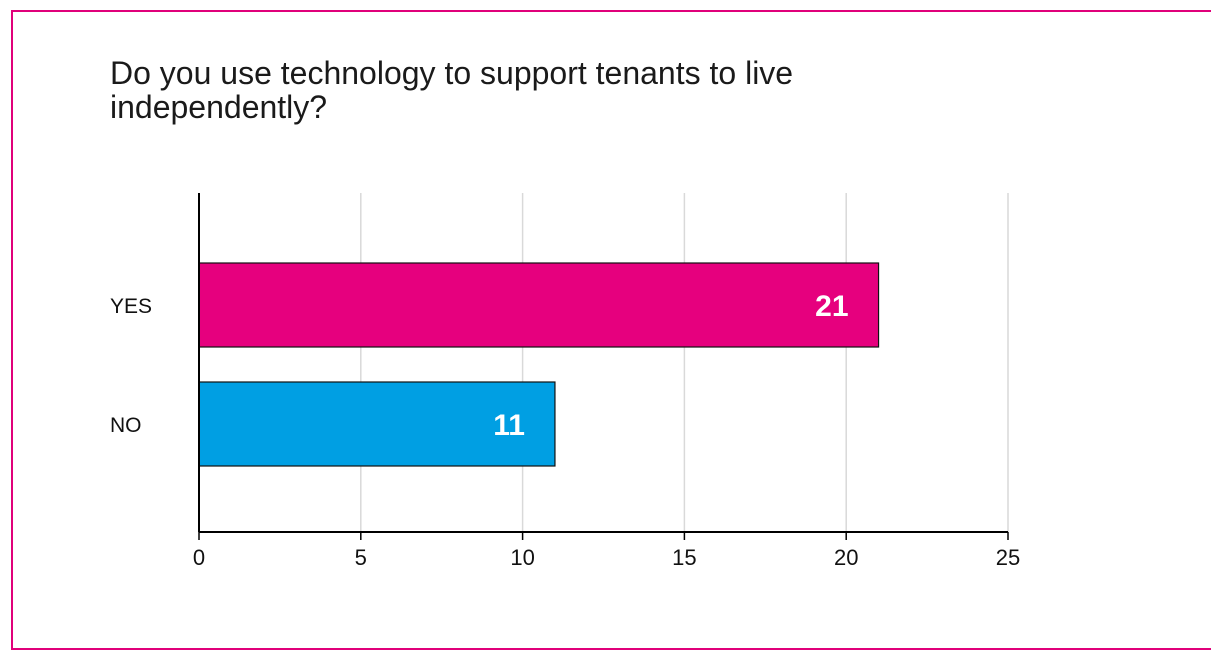  What do you see at coordinates (131, 306) in the screenshot?
I see `category-label-yes: YES` at bounding box center [131, 306].